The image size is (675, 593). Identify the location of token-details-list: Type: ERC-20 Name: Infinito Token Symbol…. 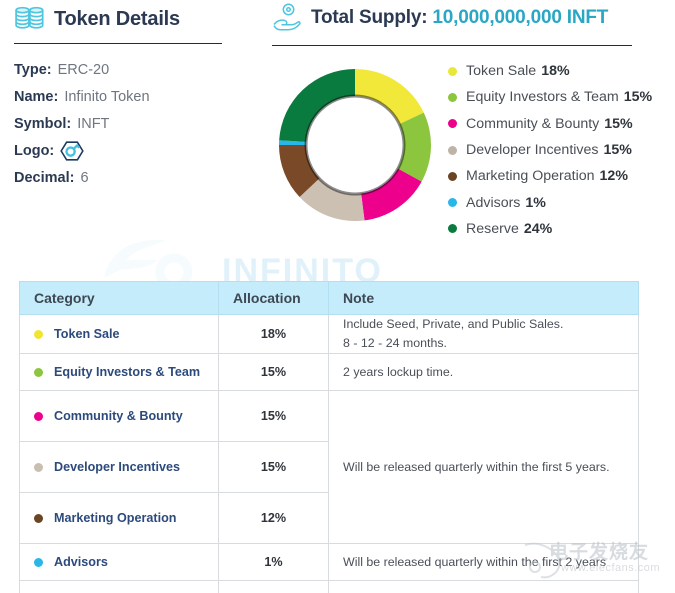
(134, 123).